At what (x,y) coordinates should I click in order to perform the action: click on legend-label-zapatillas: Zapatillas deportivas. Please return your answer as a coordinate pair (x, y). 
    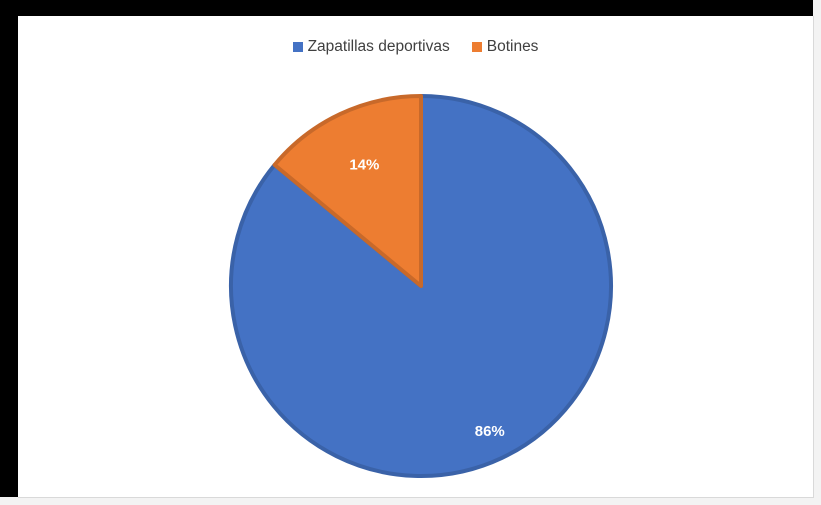
    Looking at the image, I should click on (378, 46).